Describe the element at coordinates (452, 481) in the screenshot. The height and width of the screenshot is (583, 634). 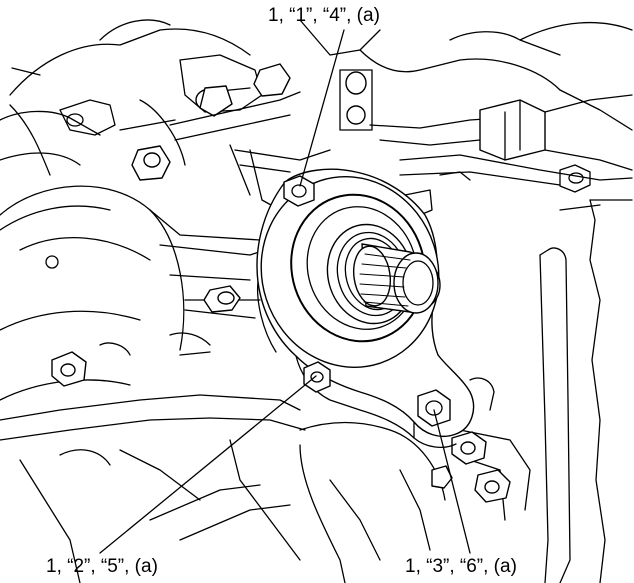
I see `leader-line-bottom-right` at that location.